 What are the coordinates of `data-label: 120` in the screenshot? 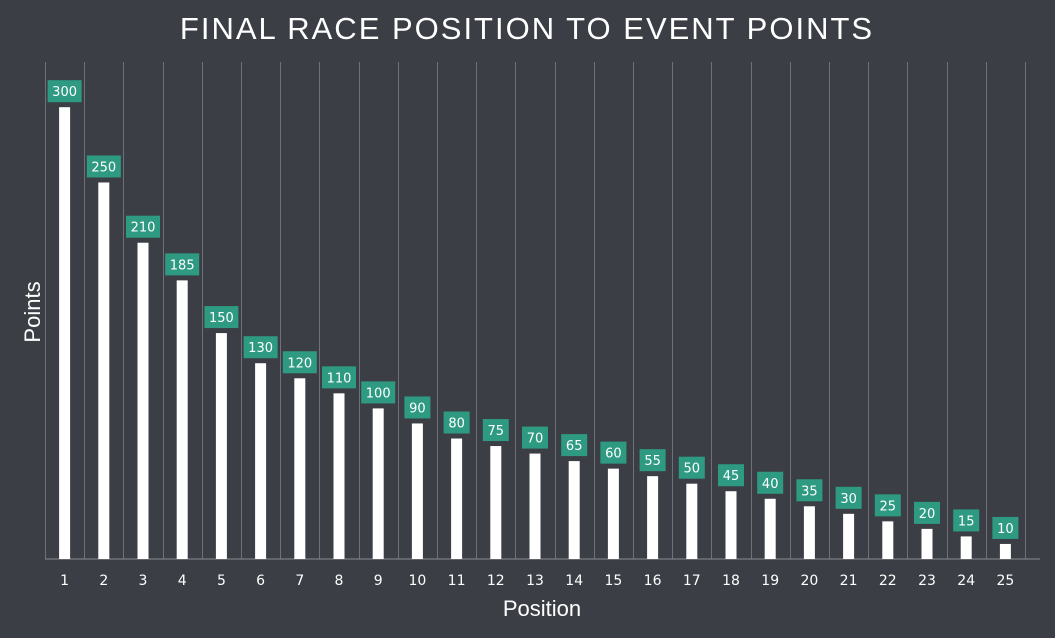 It's located at (299, 363).